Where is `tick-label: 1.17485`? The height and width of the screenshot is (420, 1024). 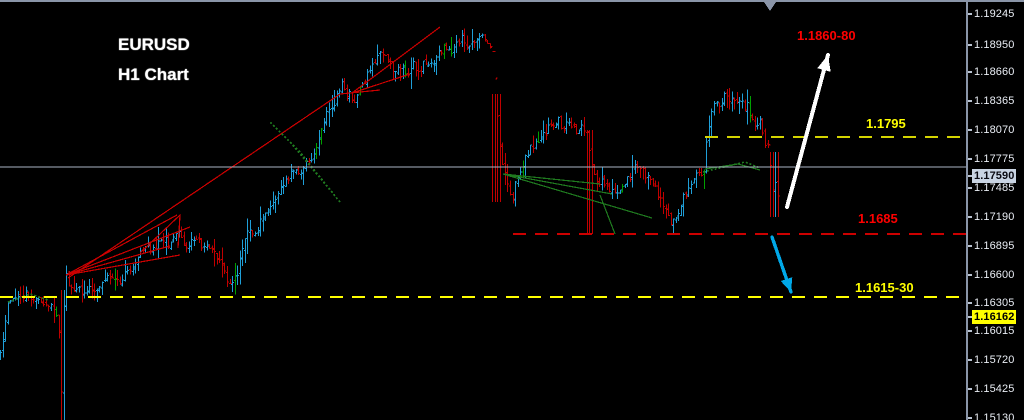 tick-label: 1.17485 is located at coordinates (994, 188).